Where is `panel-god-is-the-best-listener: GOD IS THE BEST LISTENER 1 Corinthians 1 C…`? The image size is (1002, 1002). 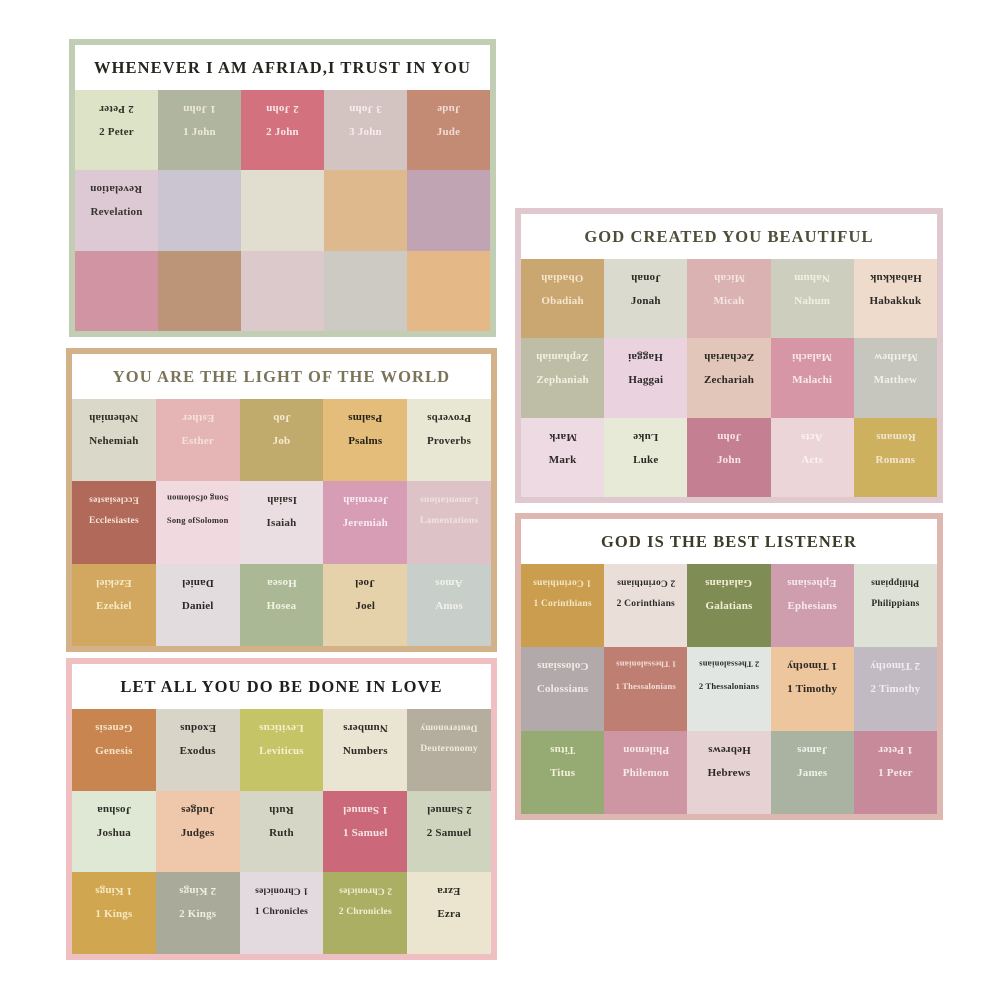
panel-god-is-the-best-listener: GOD IS THE BEST LISTENER 1 Corinthians 1 C… is located at coordinates (729, 666).